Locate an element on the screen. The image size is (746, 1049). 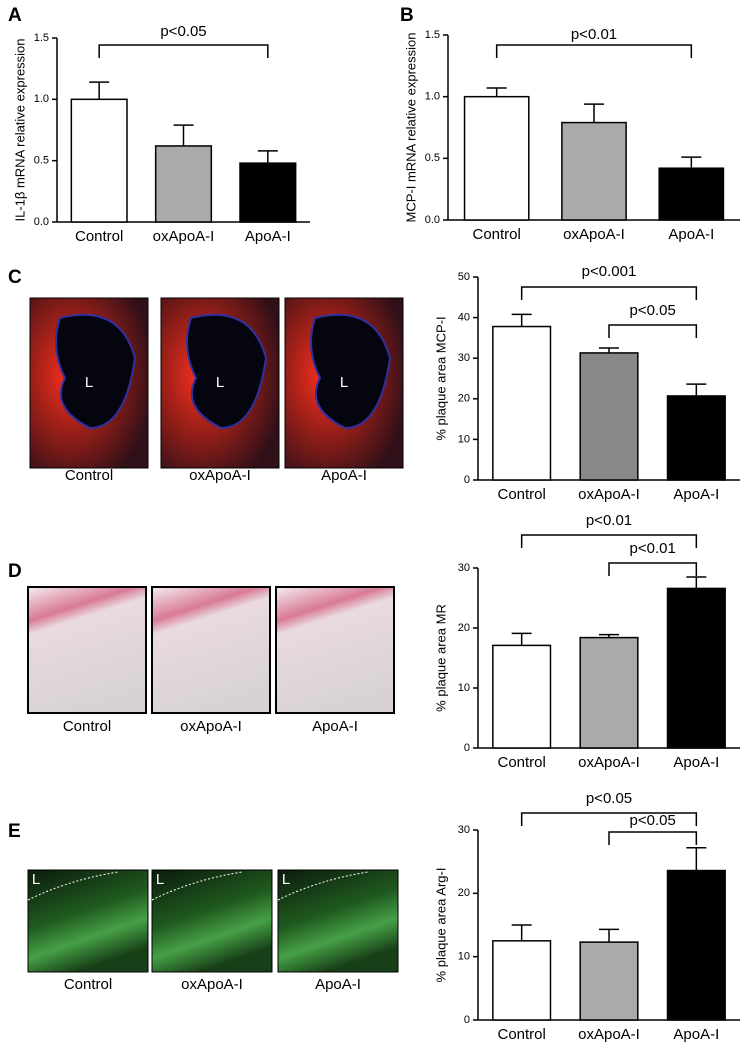
y-axis-label: IL-1β mRNA relative expression is located at coordinates (19, 129).